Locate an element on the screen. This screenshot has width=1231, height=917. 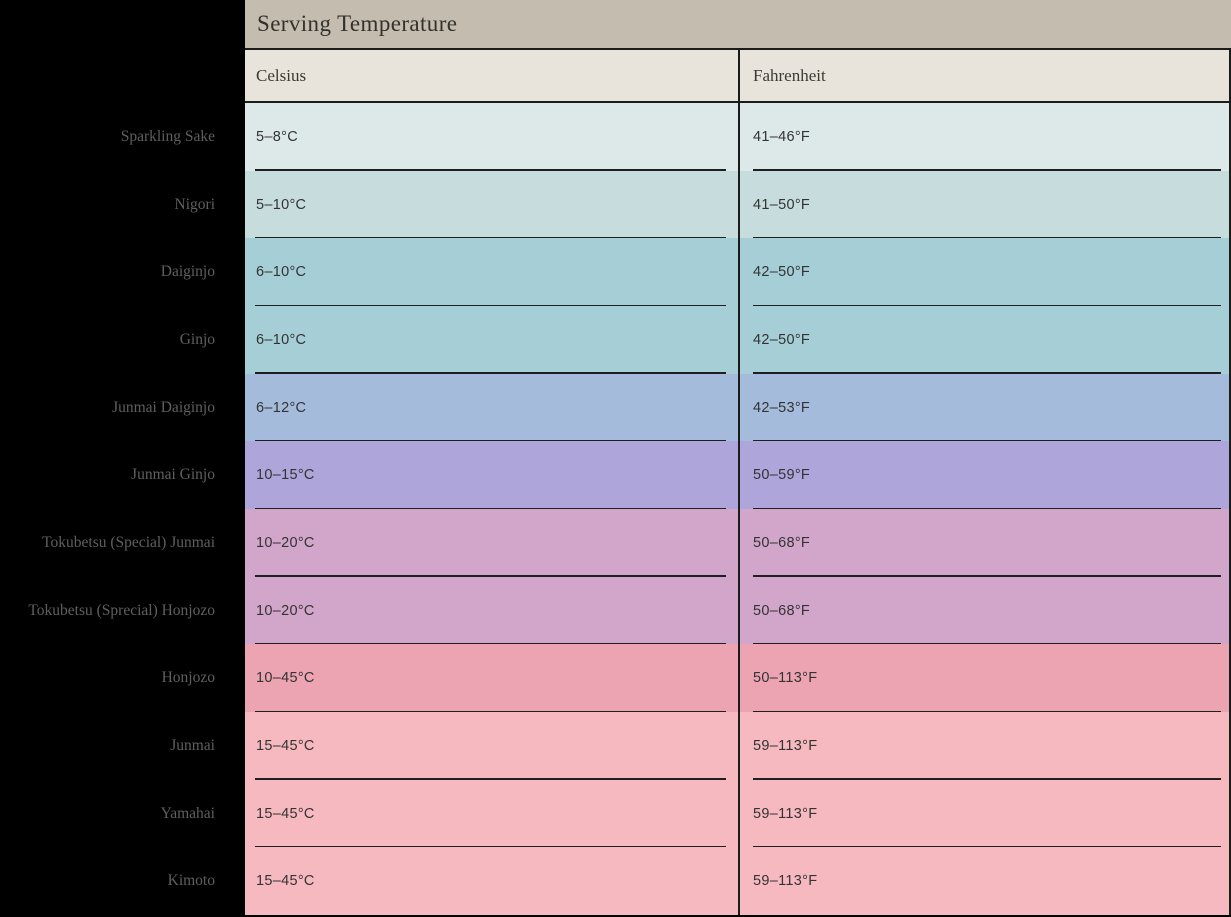
row-label-nigori: Nigori is located at coordinates (194, 204).